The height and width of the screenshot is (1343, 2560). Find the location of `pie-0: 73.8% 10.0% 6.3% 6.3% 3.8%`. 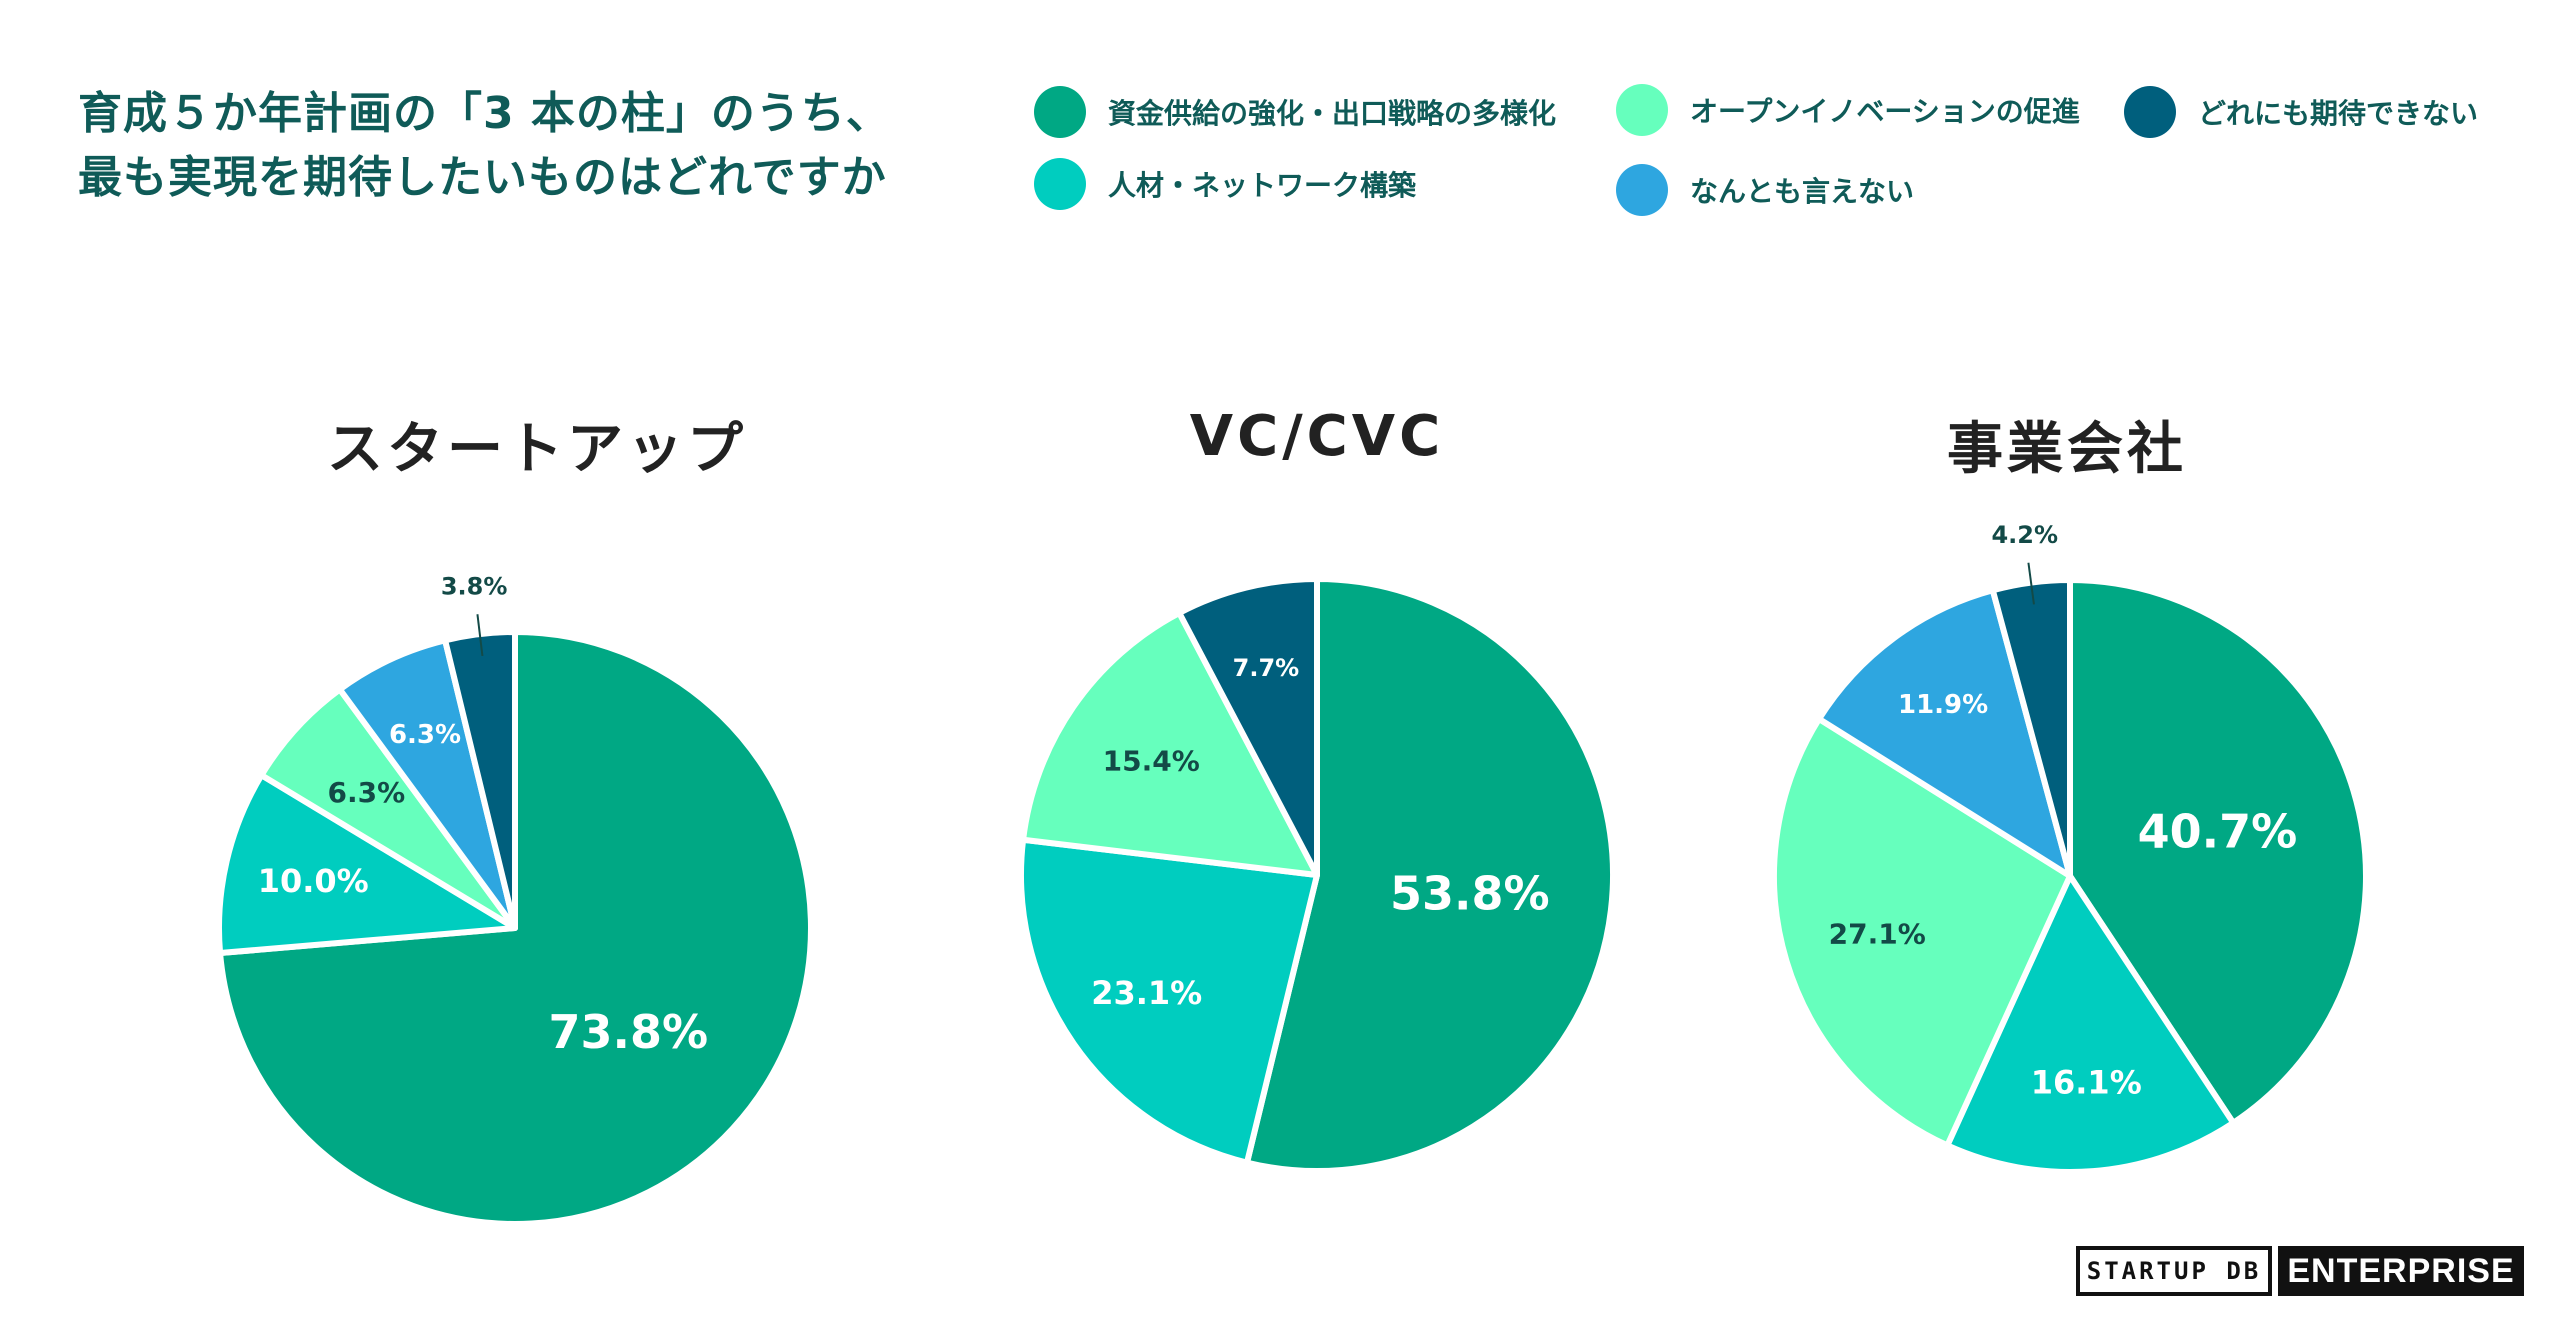

pie-0: 73.8% 10.0% 6.3% 6.3% 3.8% is located at coordinates (515, 899).